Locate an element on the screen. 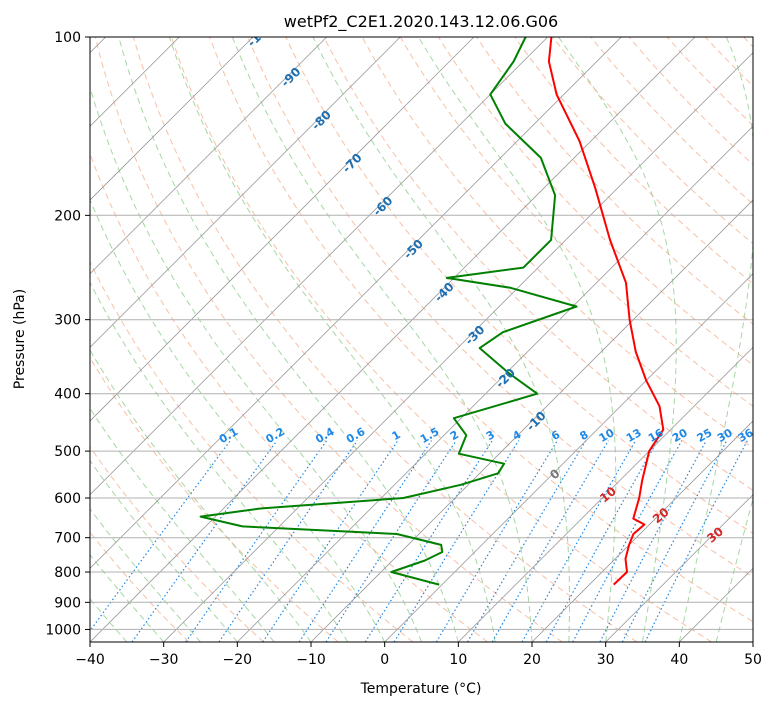 The height and width of the screenshot is (708, 775). x-tick-label: 20 is located at coordinates (532, 660).